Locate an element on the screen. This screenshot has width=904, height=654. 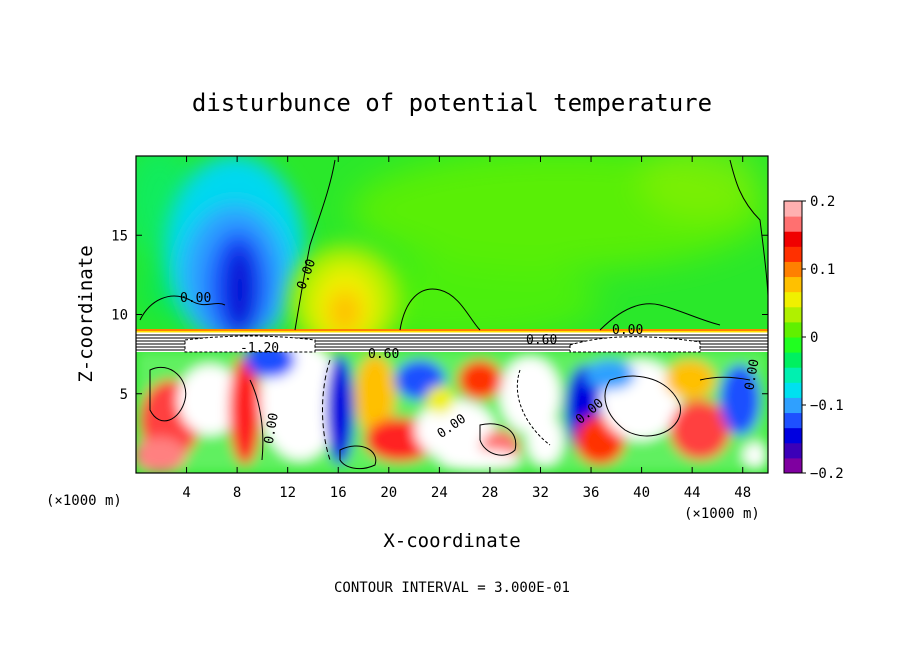
warm-plume is located at coordinates (345, 300).